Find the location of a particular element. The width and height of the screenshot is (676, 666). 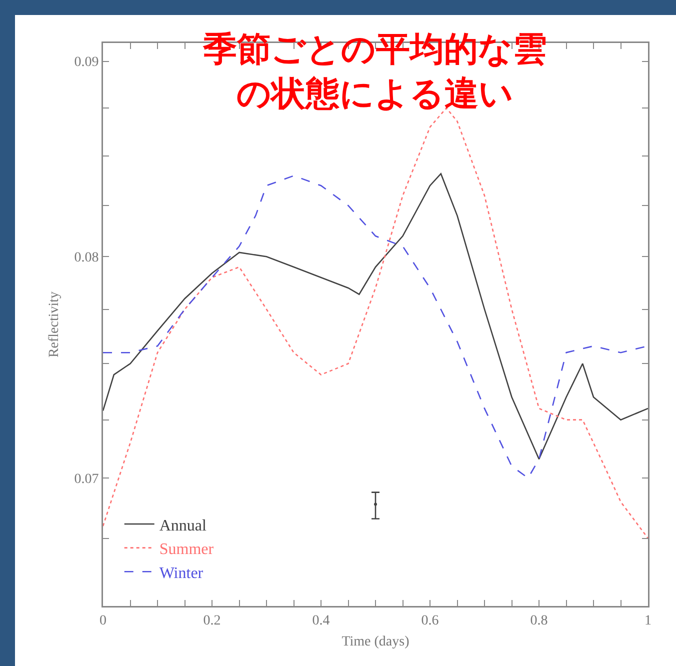

x-tick-label: 0 is located at coordinates (103, 620).